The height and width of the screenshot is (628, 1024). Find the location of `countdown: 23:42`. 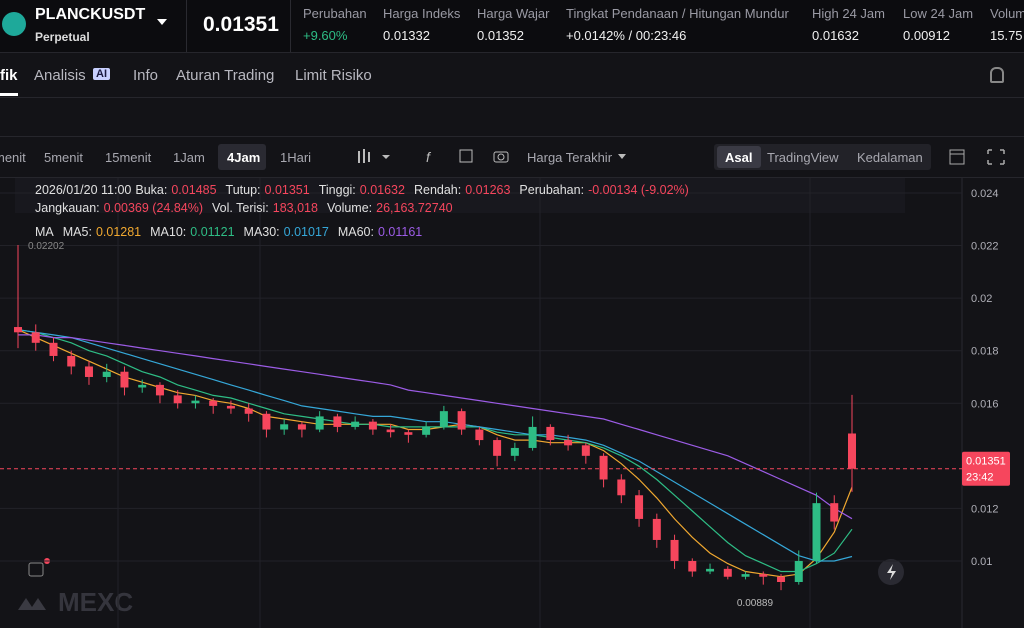

countdown: 23:42 is located at coordinates (980, 478).